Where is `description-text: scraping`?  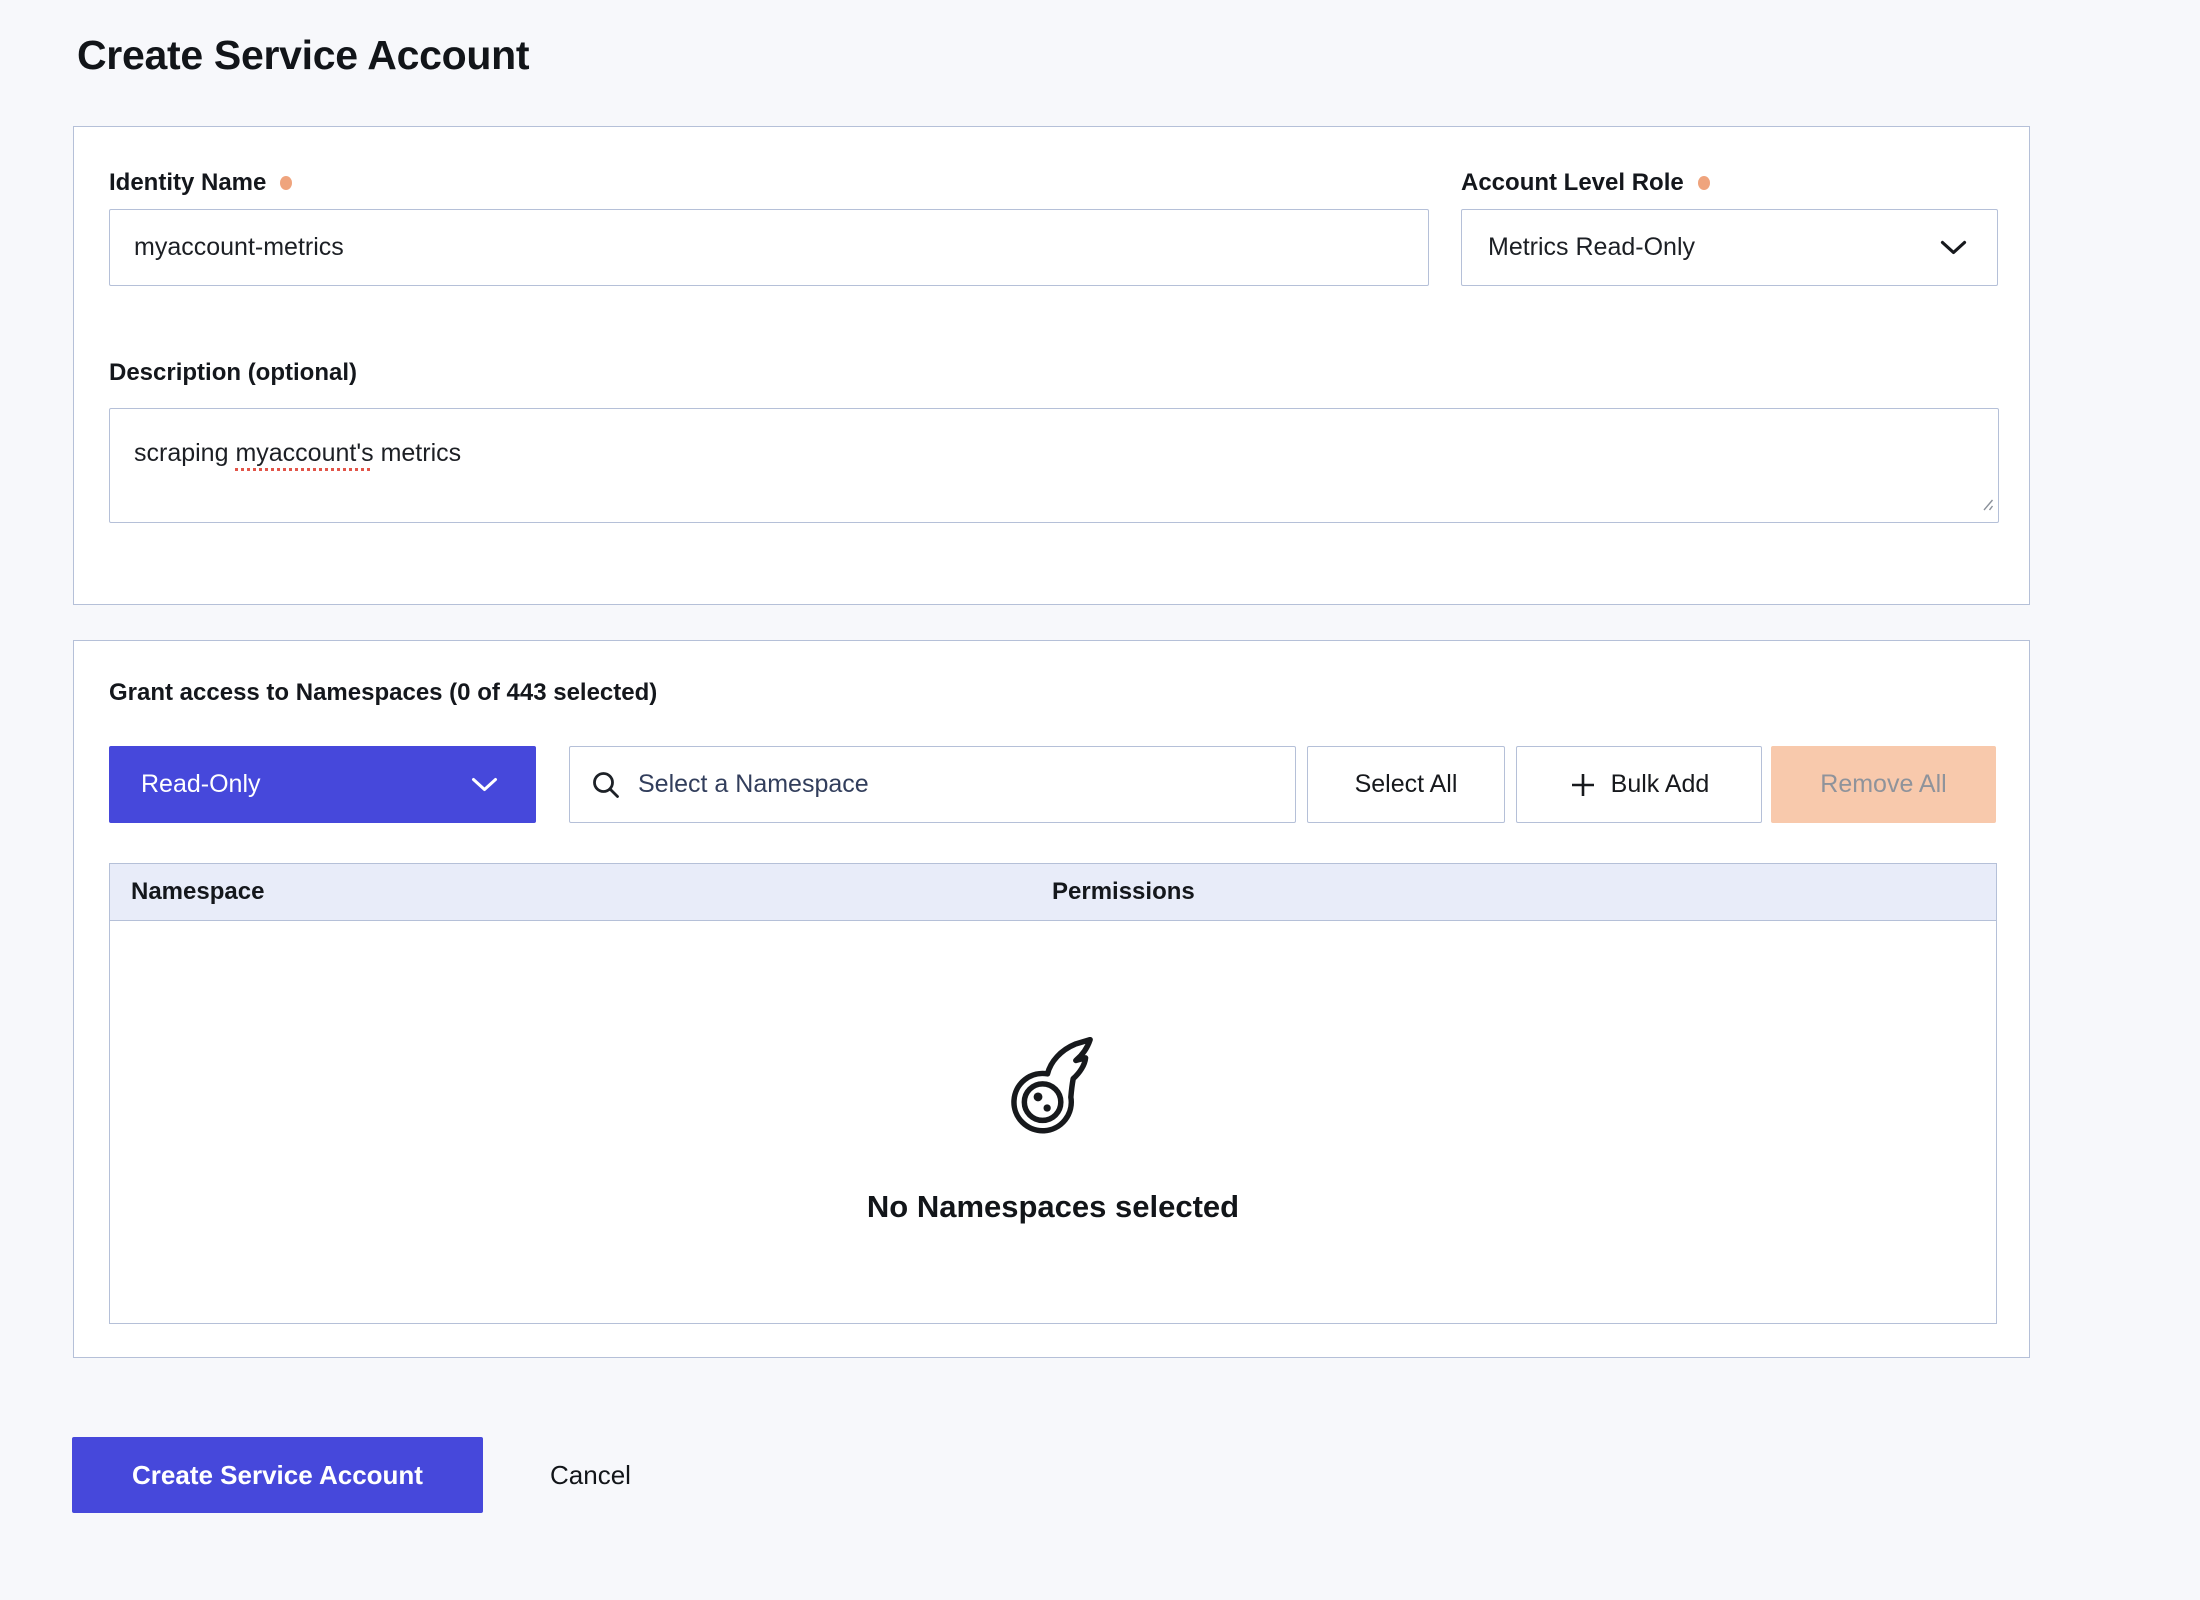 description-text: scraping is located at coordinates (185, 453).